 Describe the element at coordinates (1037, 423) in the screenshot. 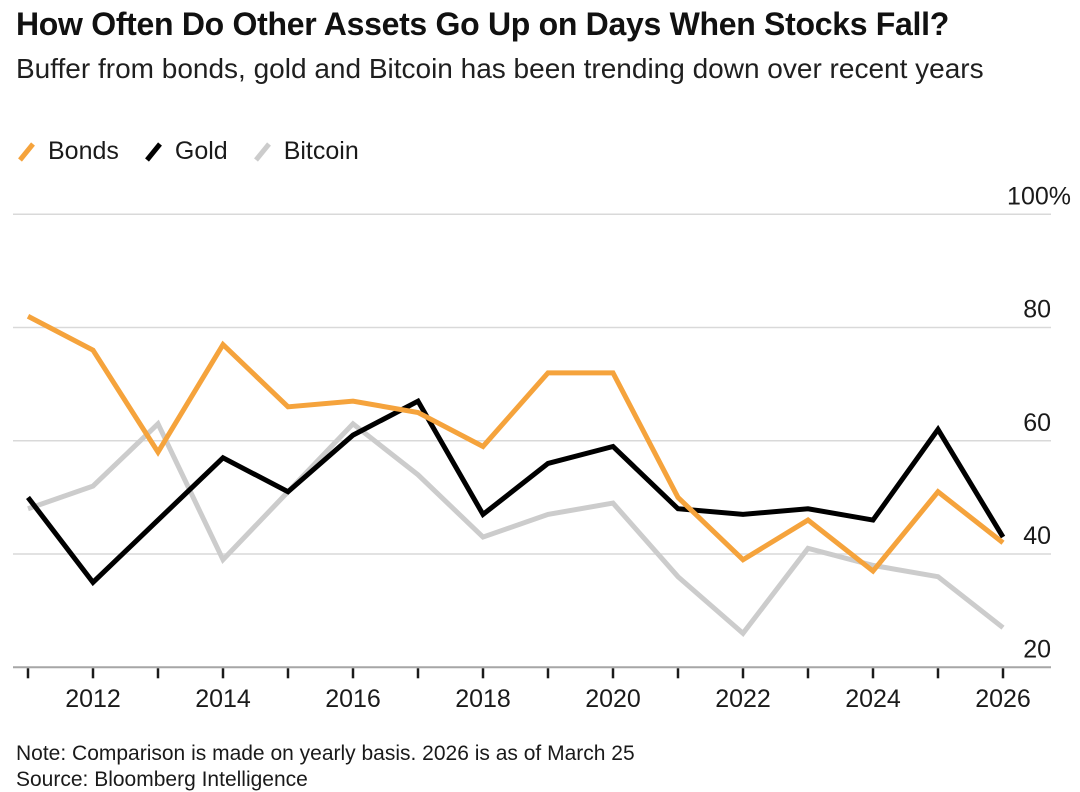

I see `y-tick-label: 60` at that location.